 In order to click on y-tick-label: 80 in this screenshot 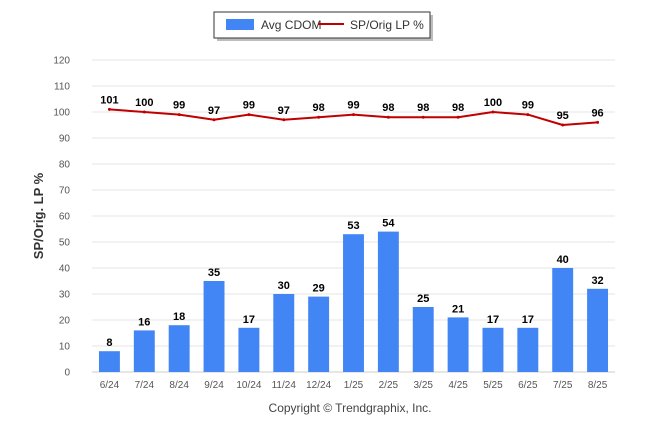, I will do `click(65, 165)`.